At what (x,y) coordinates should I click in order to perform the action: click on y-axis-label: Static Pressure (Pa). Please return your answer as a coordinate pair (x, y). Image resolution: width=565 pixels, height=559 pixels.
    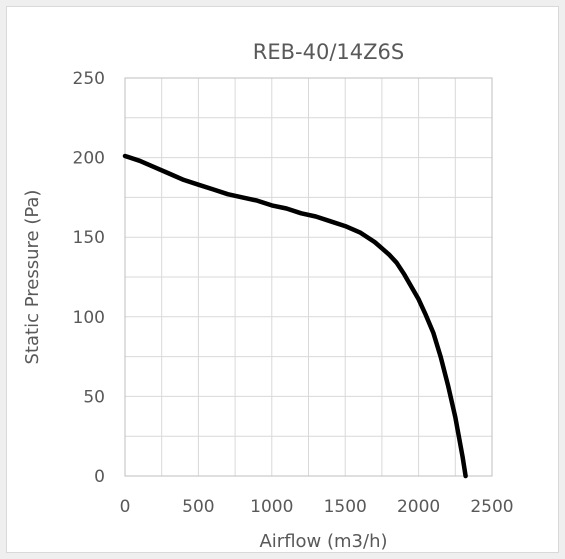
    Looking at the image, I should click on (32, 277).